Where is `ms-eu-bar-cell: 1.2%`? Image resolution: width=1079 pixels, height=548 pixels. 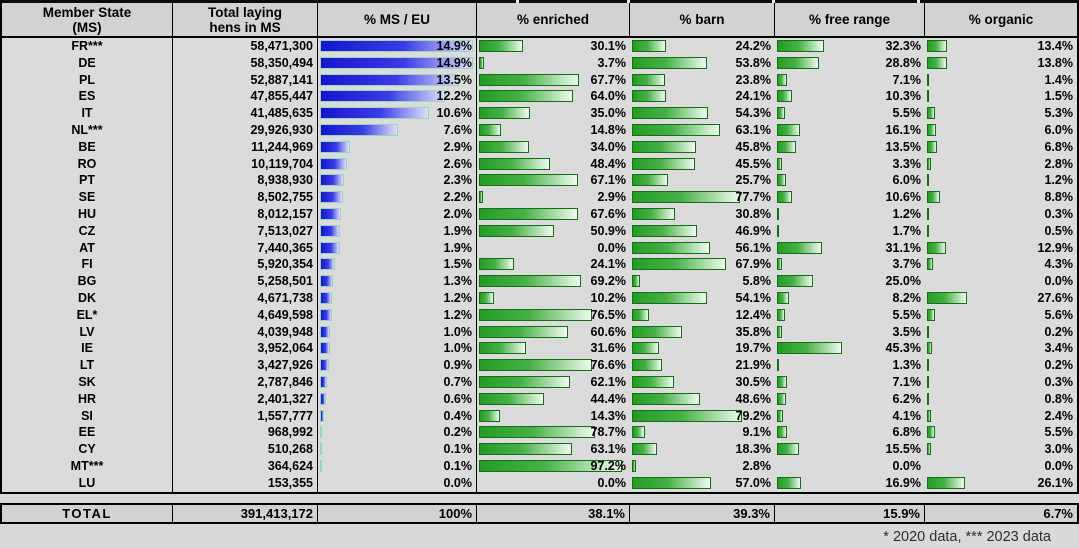 ms-eu-bar-cell: 1.2% is located at coordinates (397, 298).